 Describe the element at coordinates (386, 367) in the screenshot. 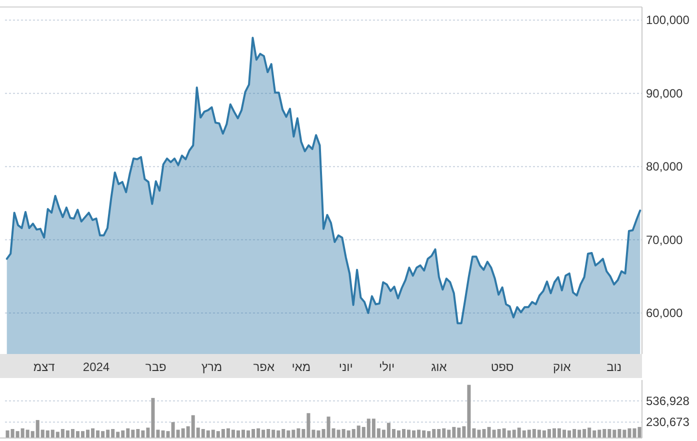

I see `x-tick-label: יולי` at that location.